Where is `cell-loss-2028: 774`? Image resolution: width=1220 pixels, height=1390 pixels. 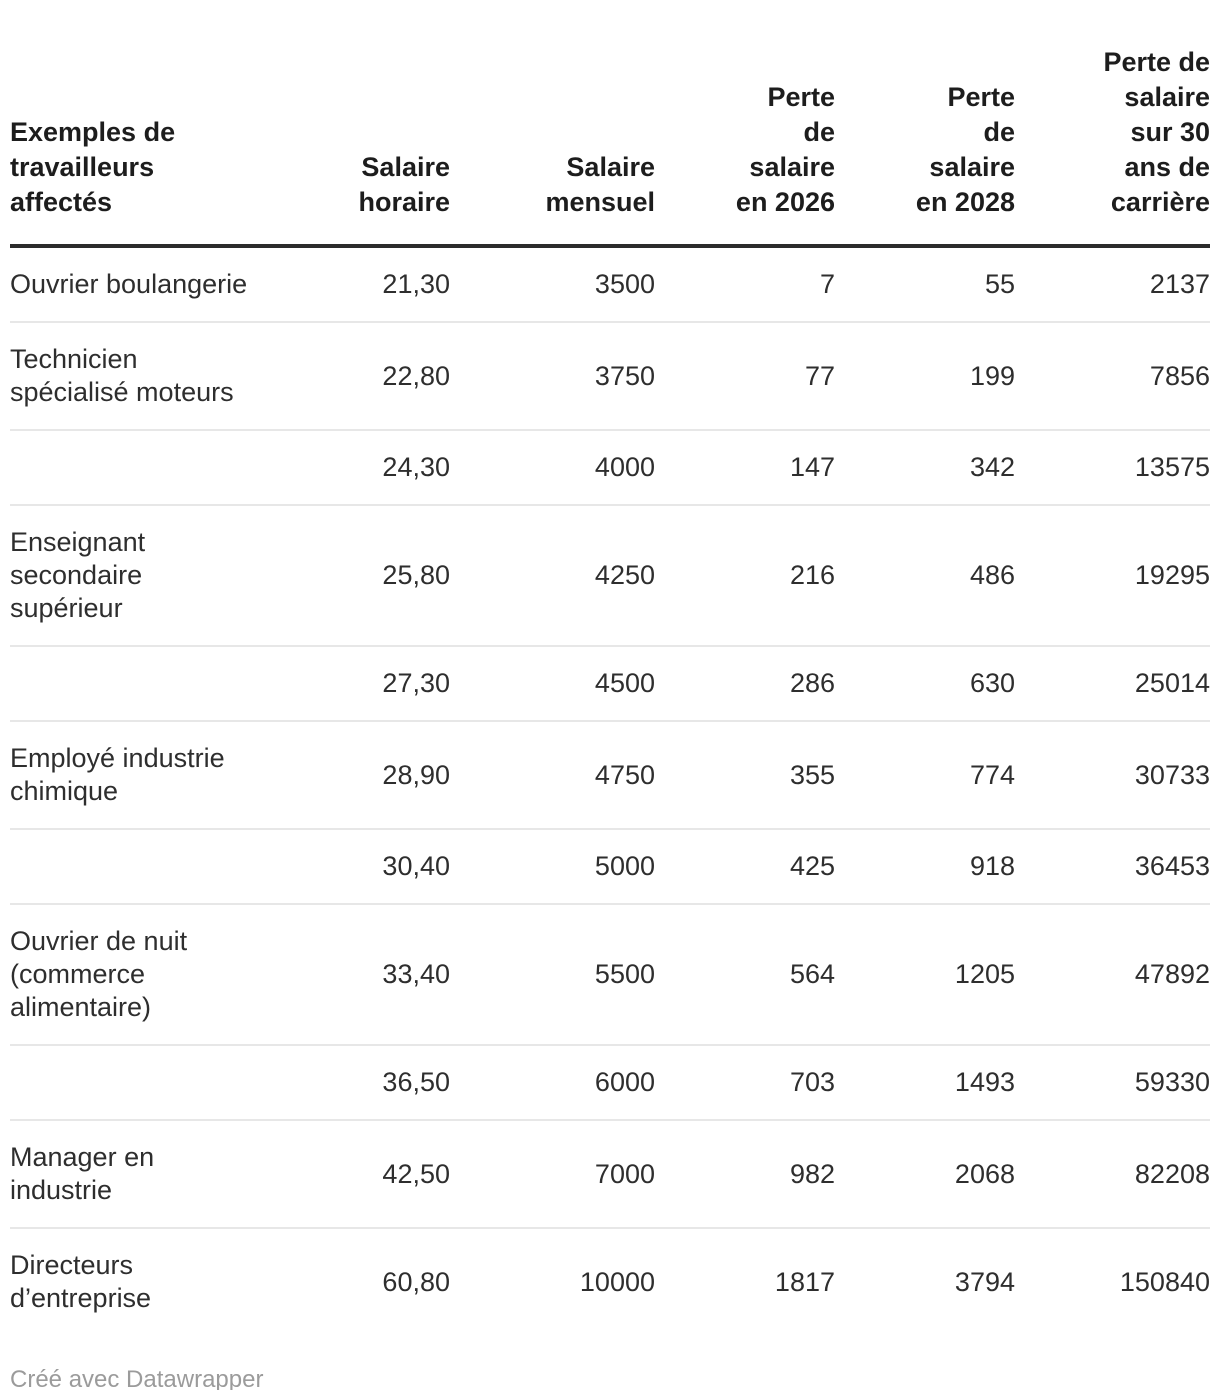
cell-loss-2028: 774 is located at coordinates (925, 775).